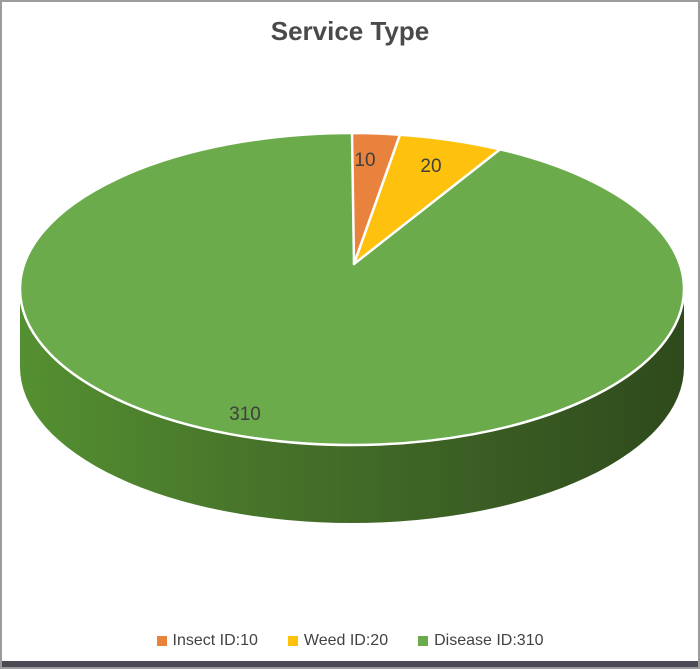  What do you see at coordinates (489, 640) in the screenshot?
I see `legend-label-disease: Disease ID:310` at bounding box center [489, 640].